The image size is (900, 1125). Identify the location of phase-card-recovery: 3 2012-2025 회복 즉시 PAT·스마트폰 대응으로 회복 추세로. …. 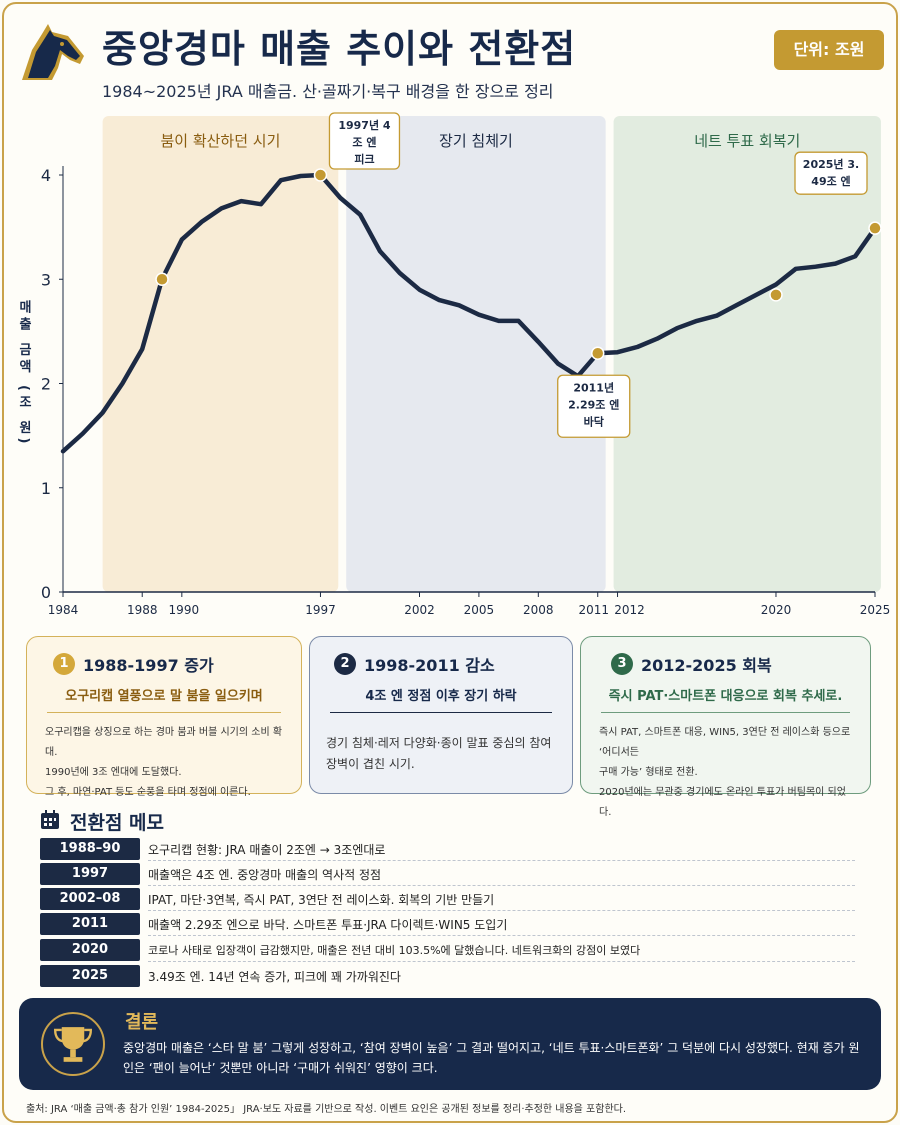
(725, 727).